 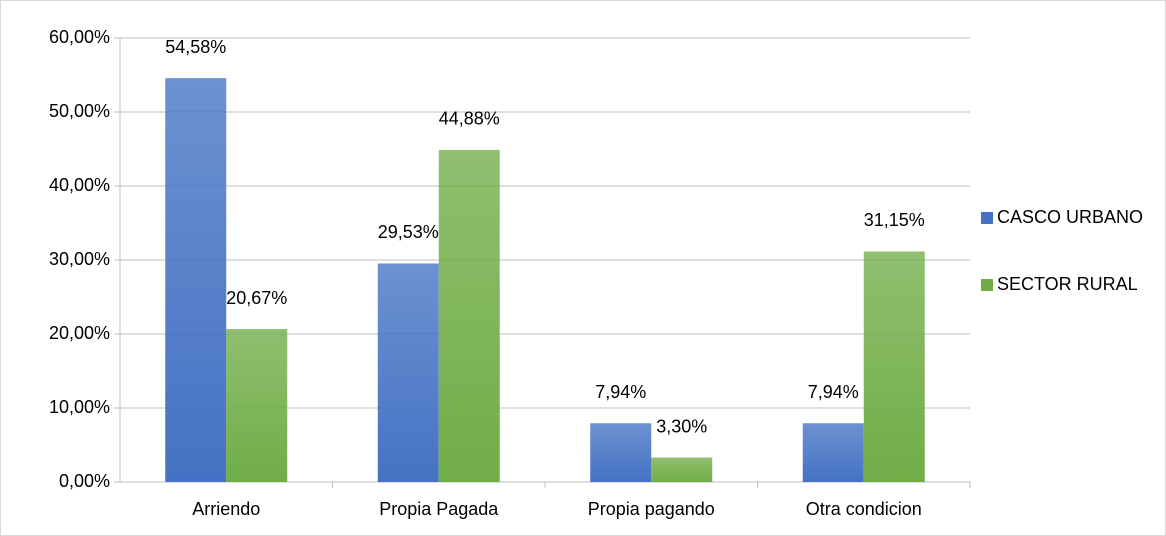 I want to click on data-label: 54,58%, so click(x=195, y=47).